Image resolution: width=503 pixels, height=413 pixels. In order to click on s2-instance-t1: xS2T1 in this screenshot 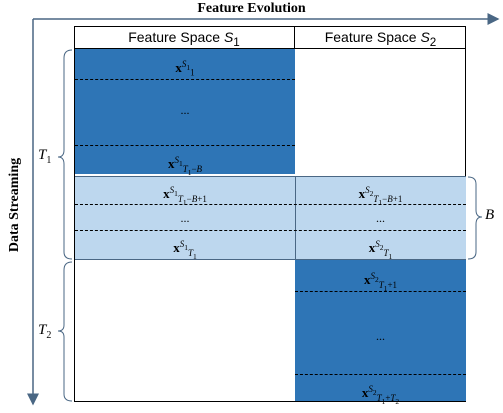, I will do `click(380, 250)`.